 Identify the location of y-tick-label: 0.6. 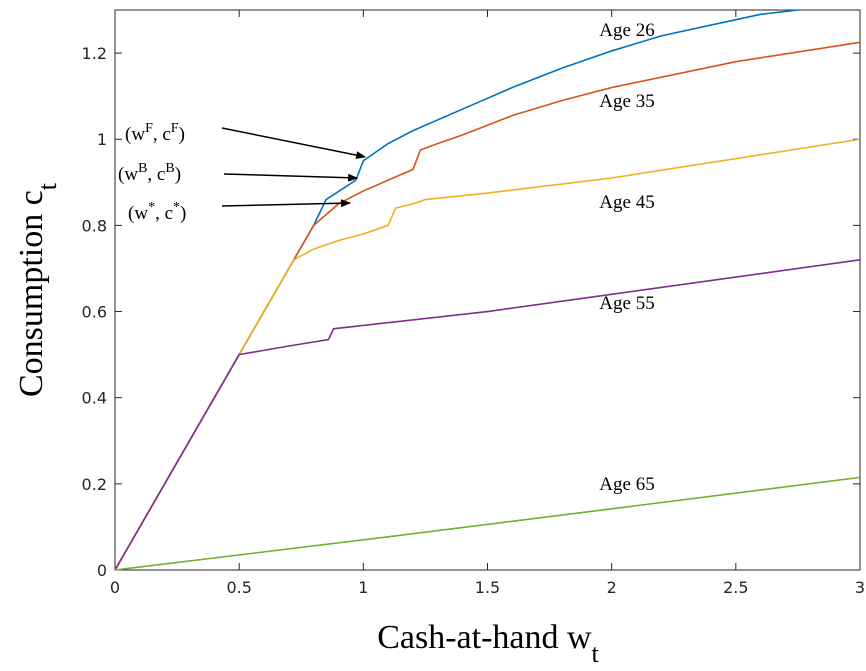
(94, 312).